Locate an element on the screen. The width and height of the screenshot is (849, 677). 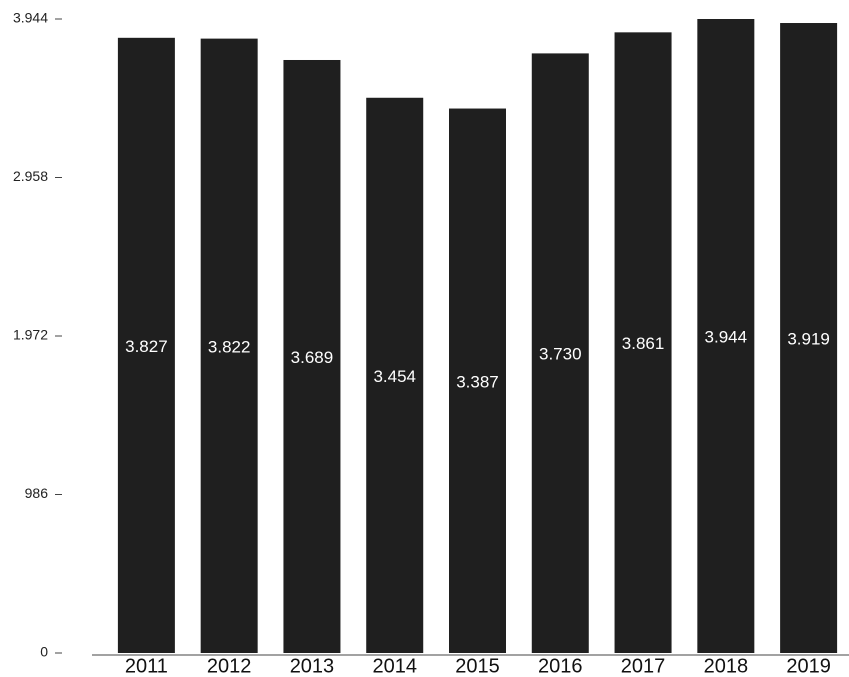
value-label: 3.730 is located at coordinates (560, 354).